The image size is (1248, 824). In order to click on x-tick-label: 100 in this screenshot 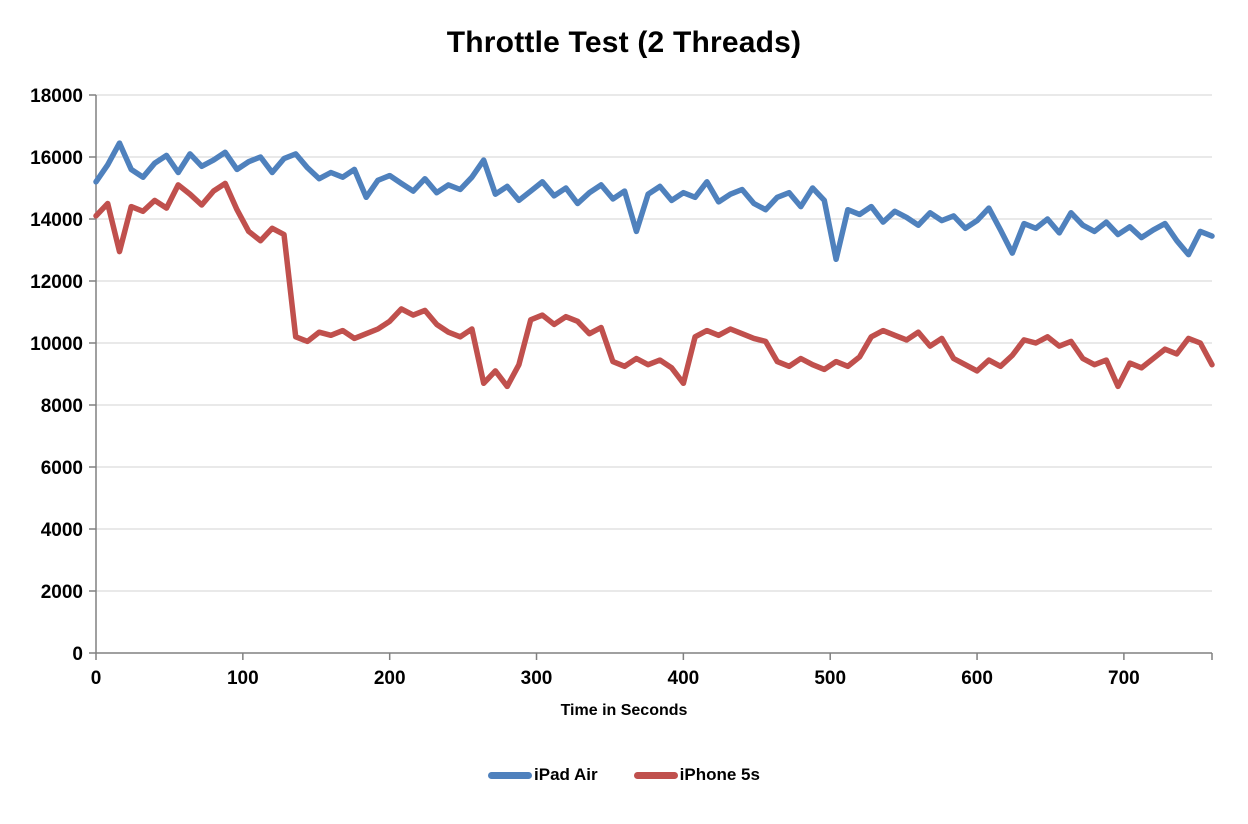, I will do `click(243, 678)`.